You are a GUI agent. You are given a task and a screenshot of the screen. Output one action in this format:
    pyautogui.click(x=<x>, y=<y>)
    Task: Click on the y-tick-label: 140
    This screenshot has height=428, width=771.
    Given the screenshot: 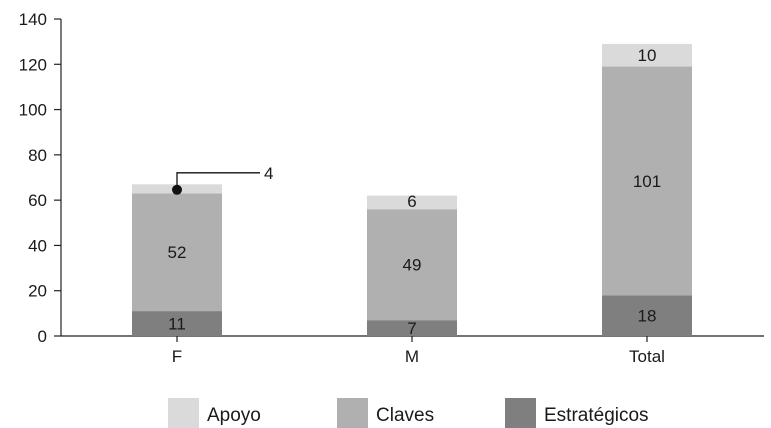 What is the action you would take?
    pyautogui.click(x=33, y=19)
    